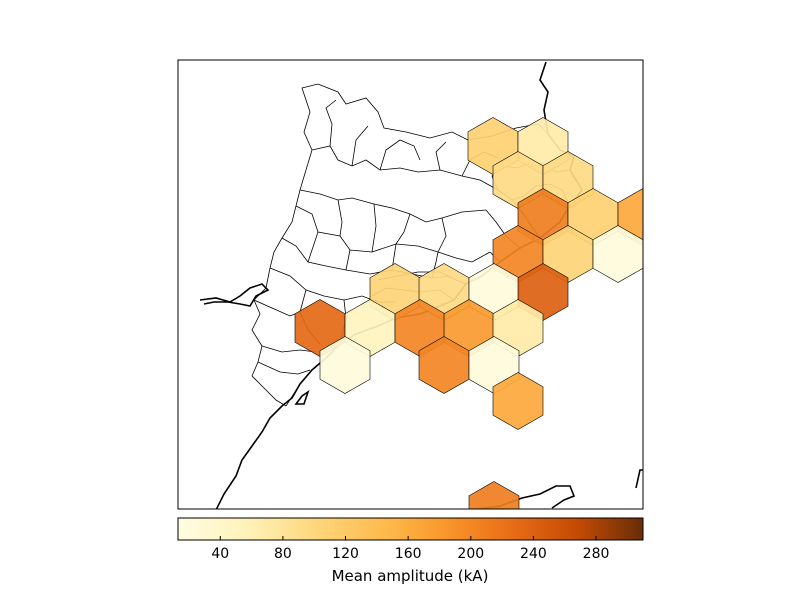 The image size is (800, 600). I want to click on colorbar-tick-label: 160, so click(408, 554).